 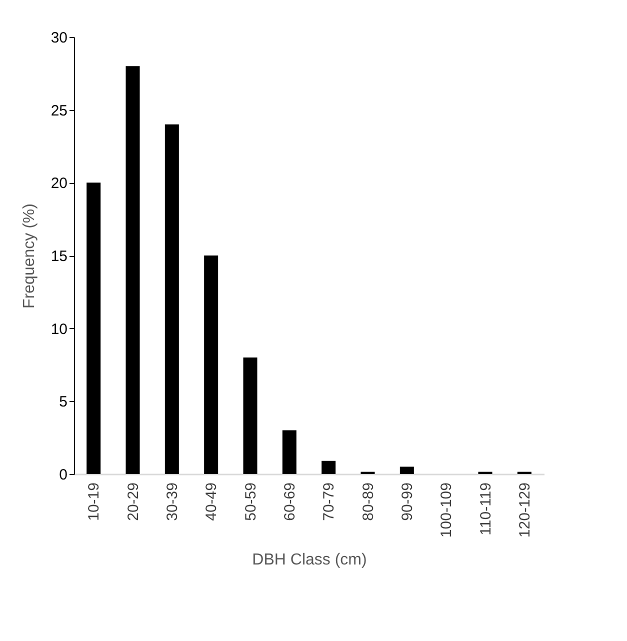 What do you see at coordinates (133, 501) in the screenshot?
I see `x-tick-label: 20-29` at bounding box center [133, 501].